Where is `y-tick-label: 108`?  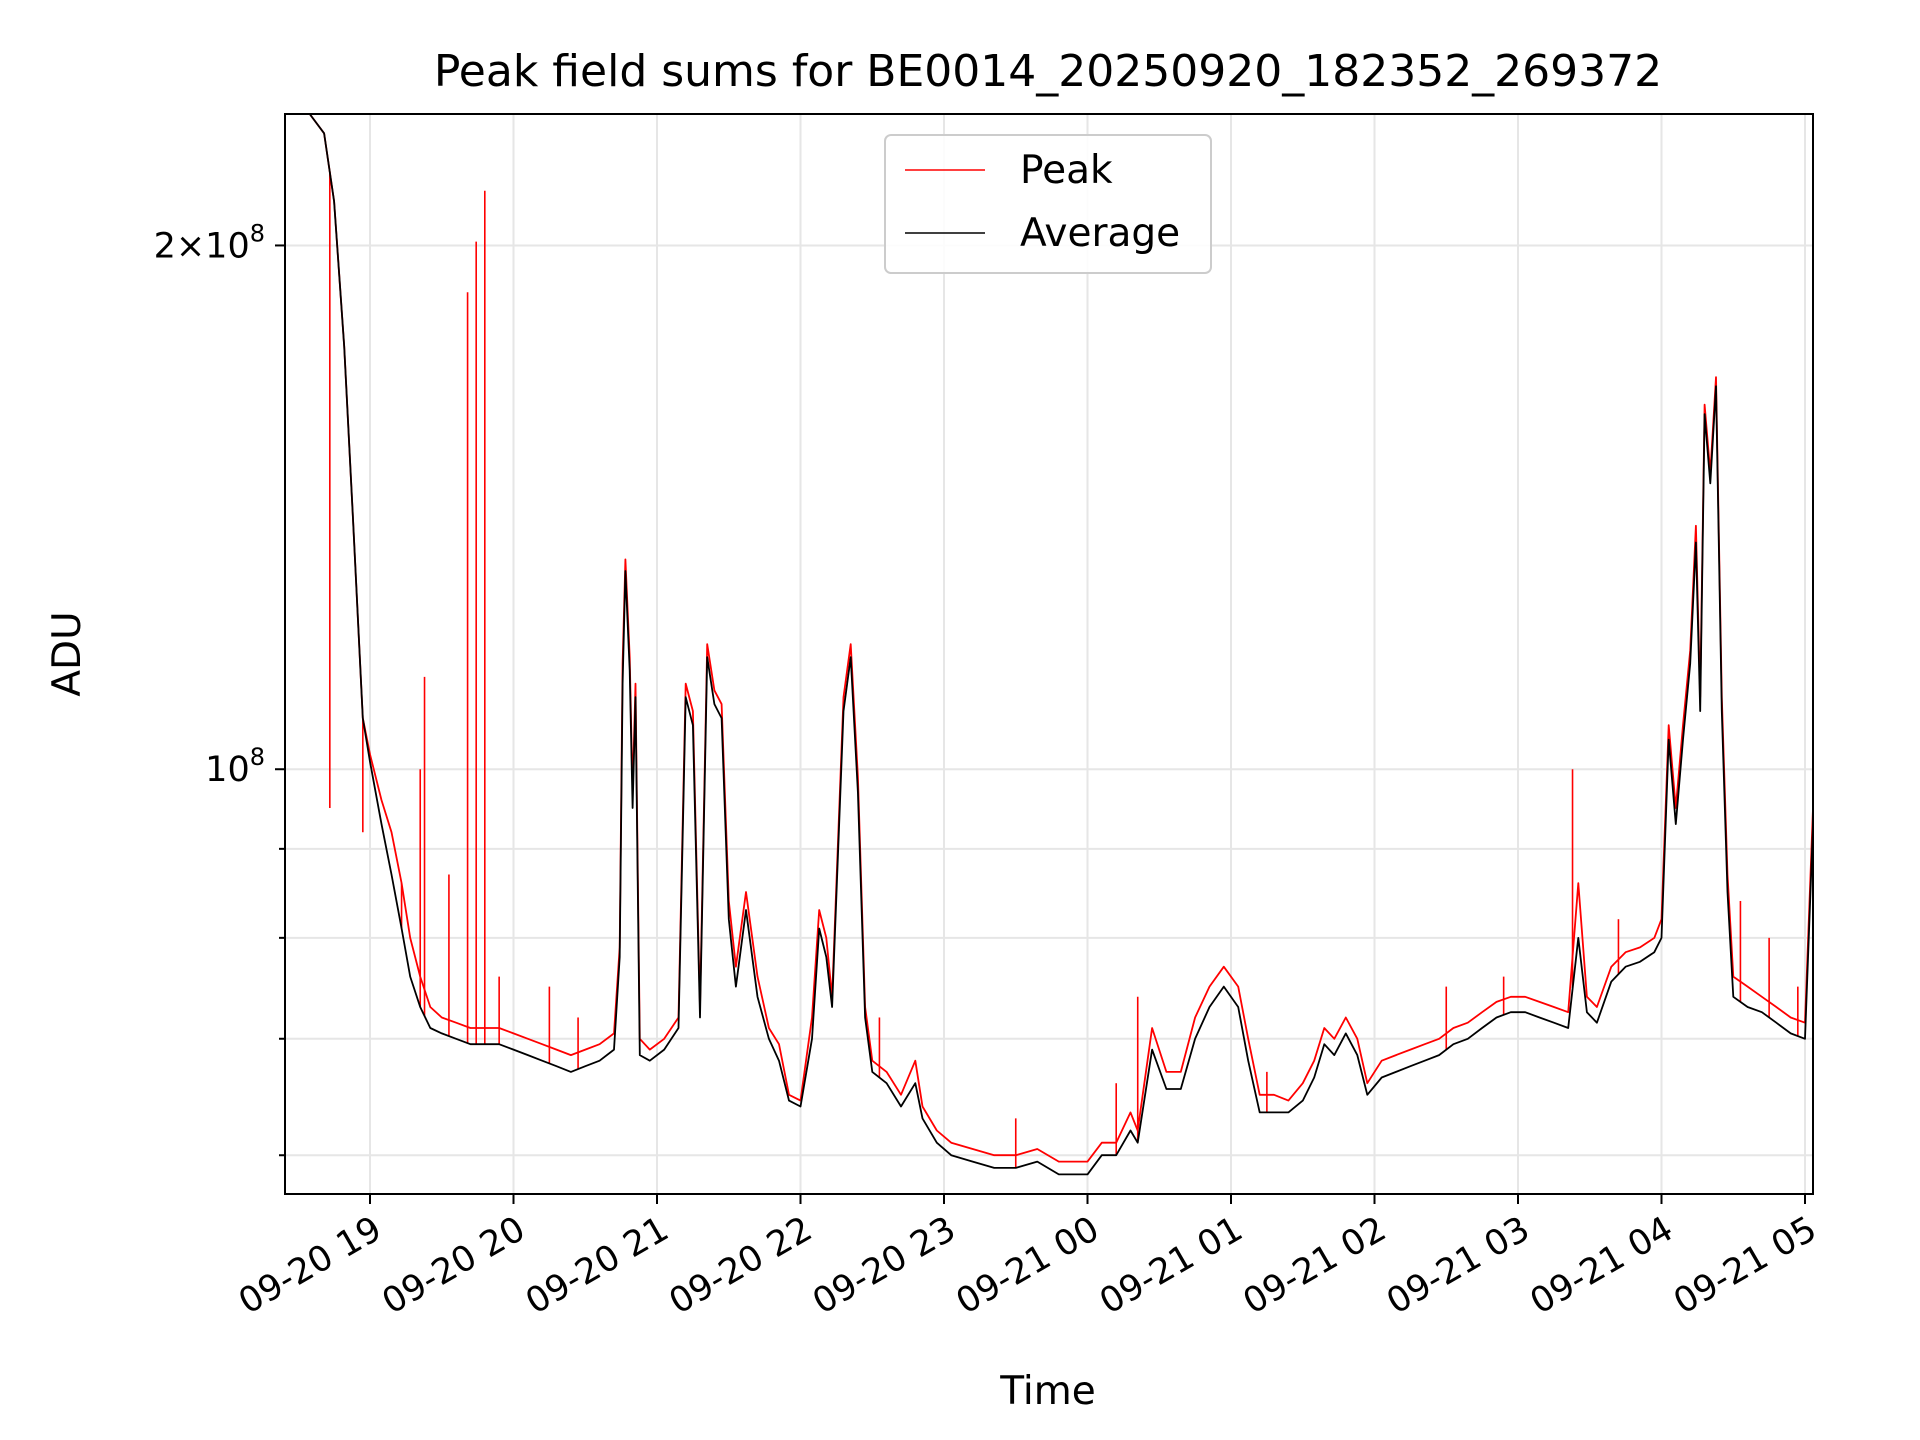
y-tick-label: 108 is located at coordinates (235, 766).